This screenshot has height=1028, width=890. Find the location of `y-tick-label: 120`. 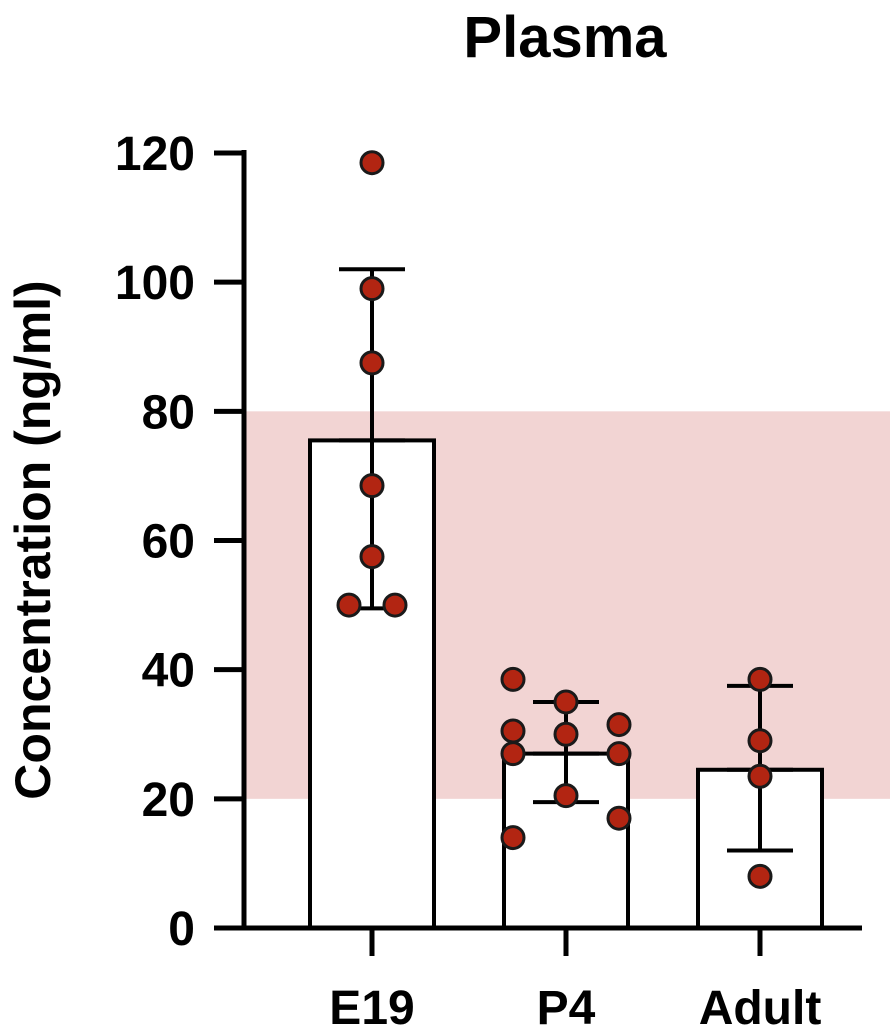

y-tick-label: 120 is located at coordinates (155, 154).